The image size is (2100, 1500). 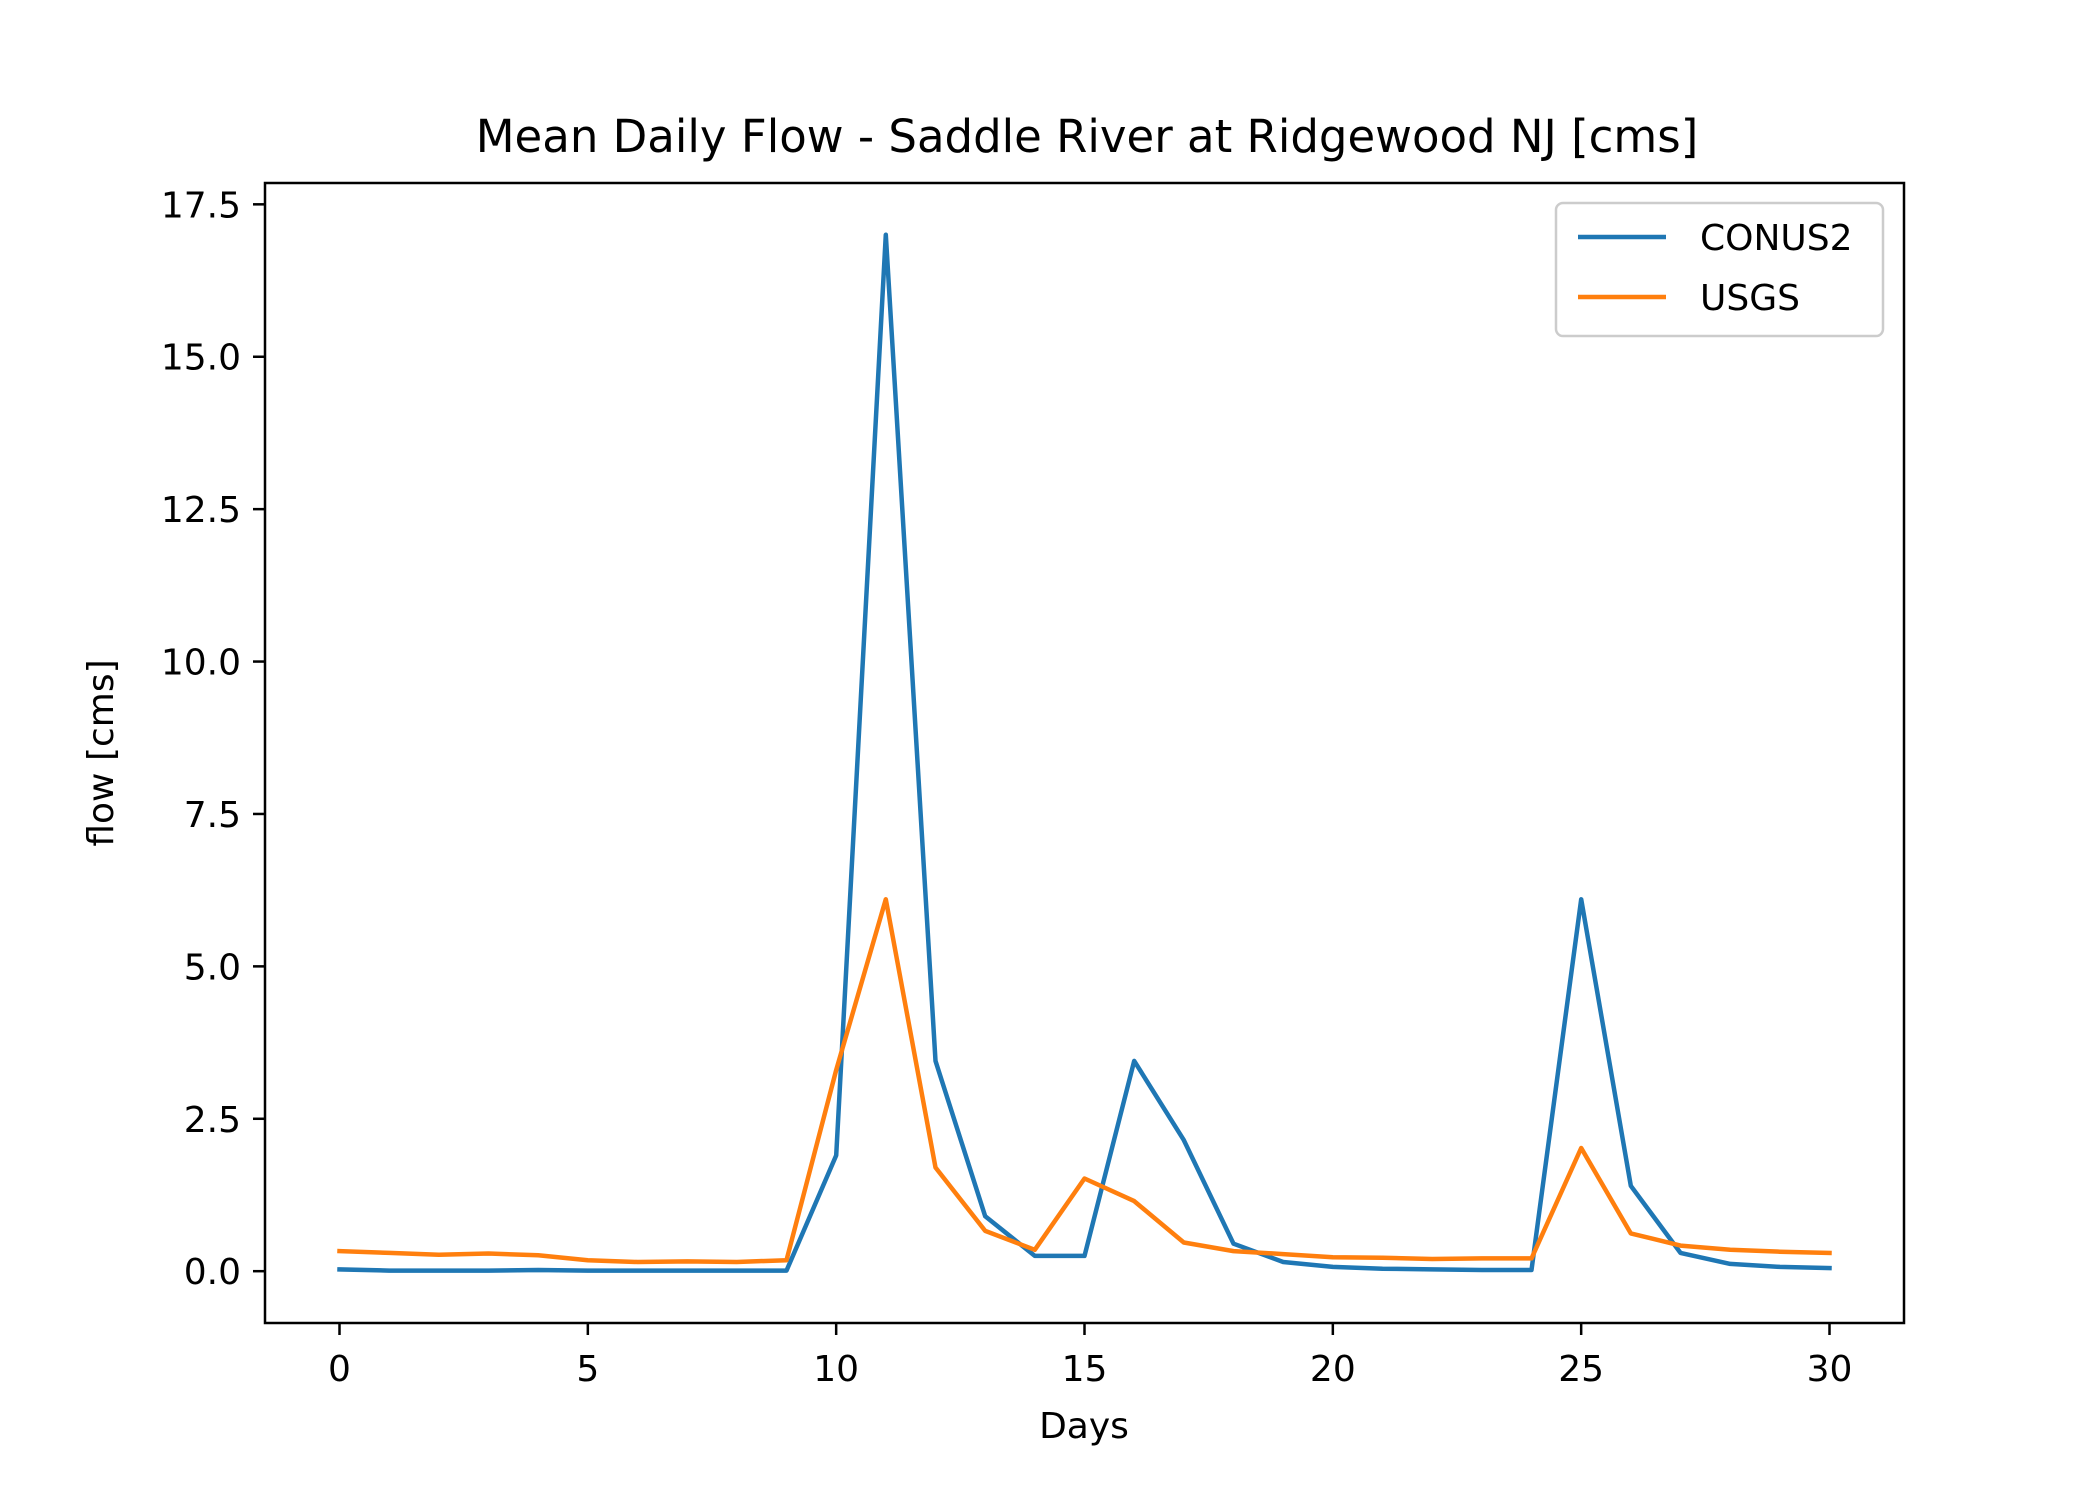 I want to click on y-tick-label: 12.5, so click(x=201, y=510).